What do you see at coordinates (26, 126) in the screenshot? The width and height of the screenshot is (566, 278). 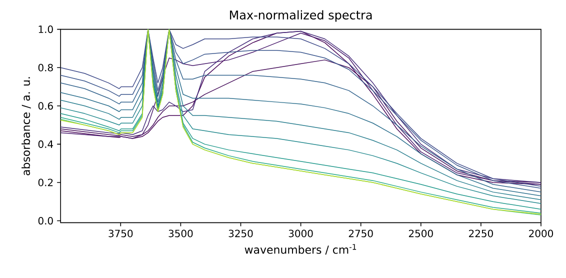 I see `y-axis-title: absorbance / a. u.` at bounding box center [26, 126].